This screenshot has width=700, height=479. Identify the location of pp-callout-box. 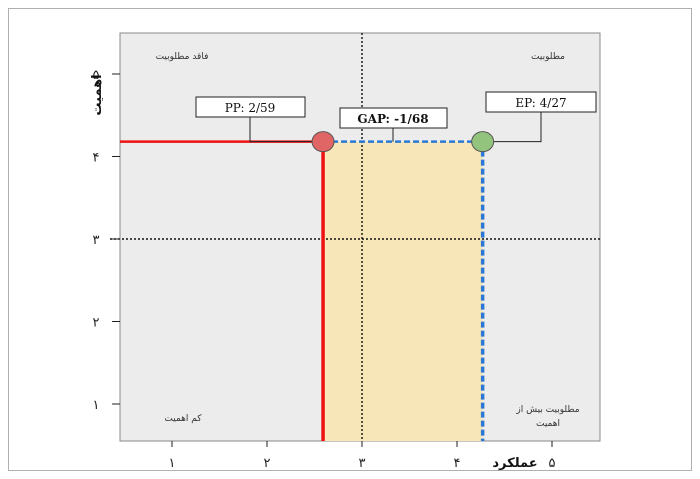
(250, 107).